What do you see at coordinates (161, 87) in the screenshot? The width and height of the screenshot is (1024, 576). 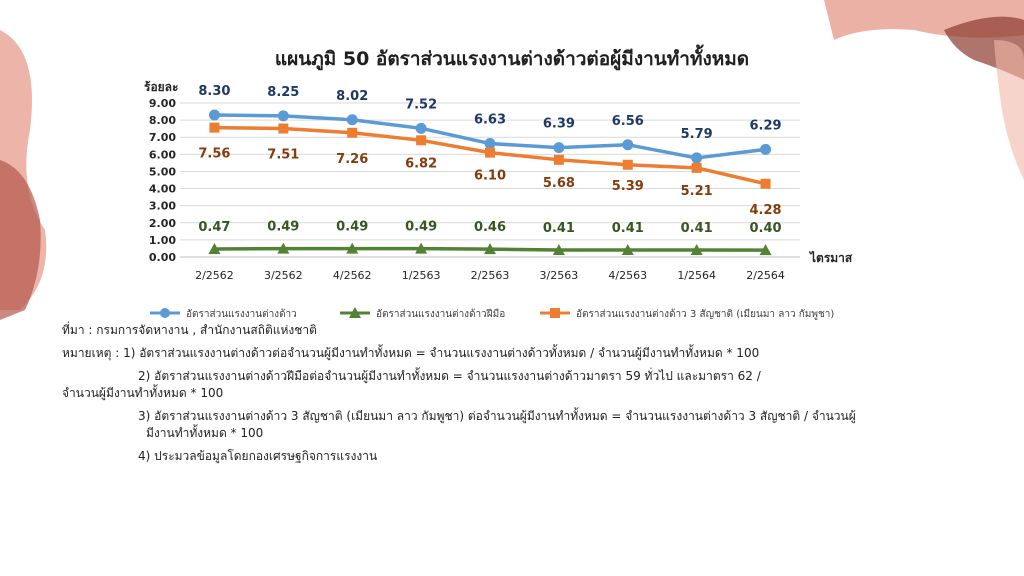 I see `y-axis-label: ร้อยละ` at bounding box center [161, 87].